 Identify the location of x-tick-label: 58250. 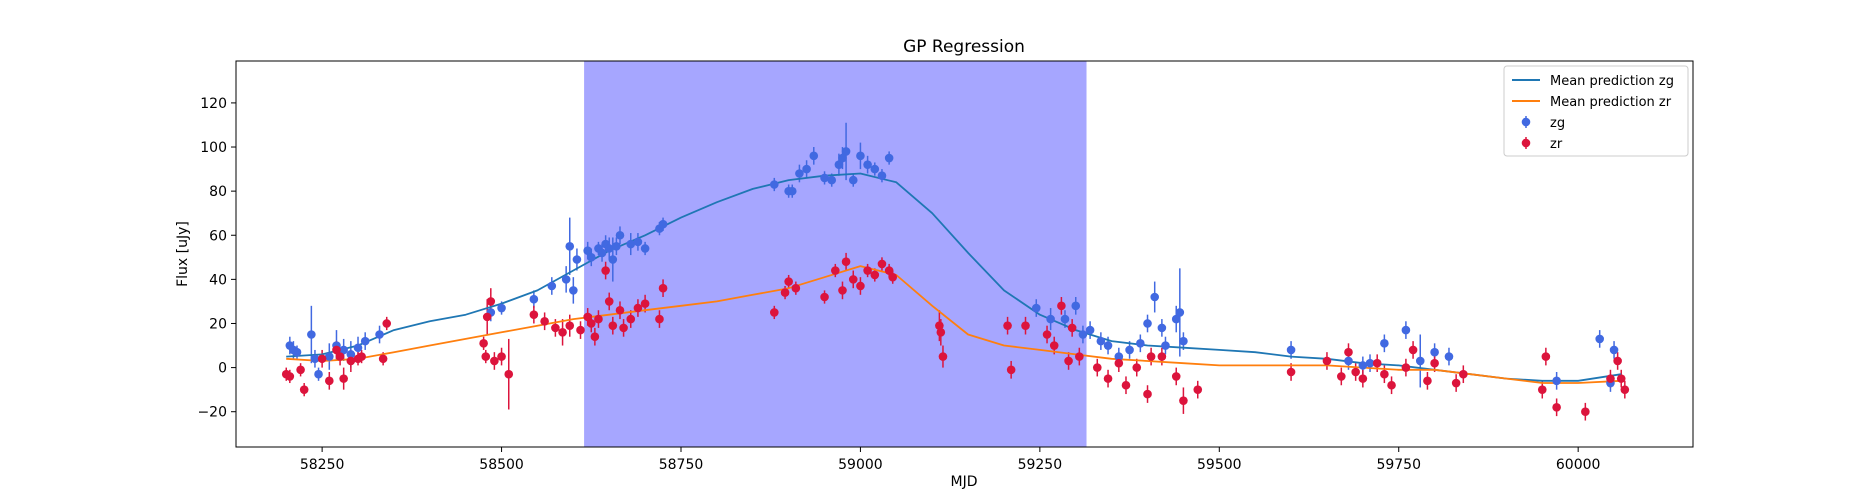
(322, 465).